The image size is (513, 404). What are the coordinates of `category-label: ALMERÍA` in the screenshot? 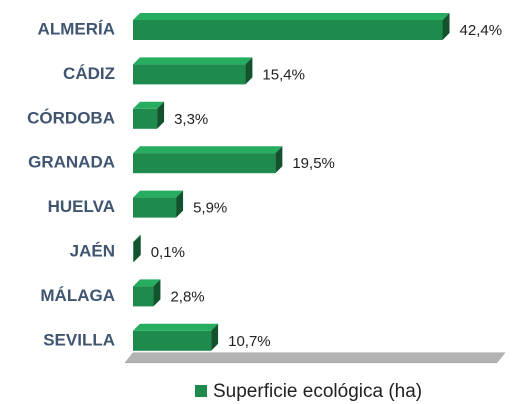 It's located at (76, 28).